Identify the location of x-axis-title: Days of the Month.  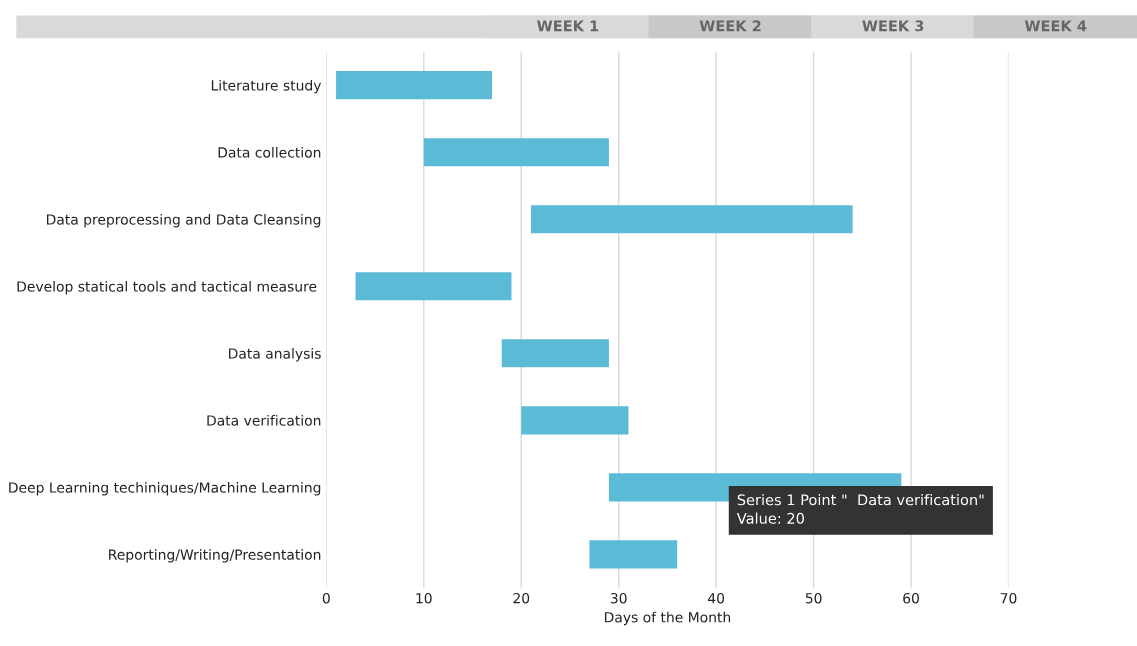
(667, 618).